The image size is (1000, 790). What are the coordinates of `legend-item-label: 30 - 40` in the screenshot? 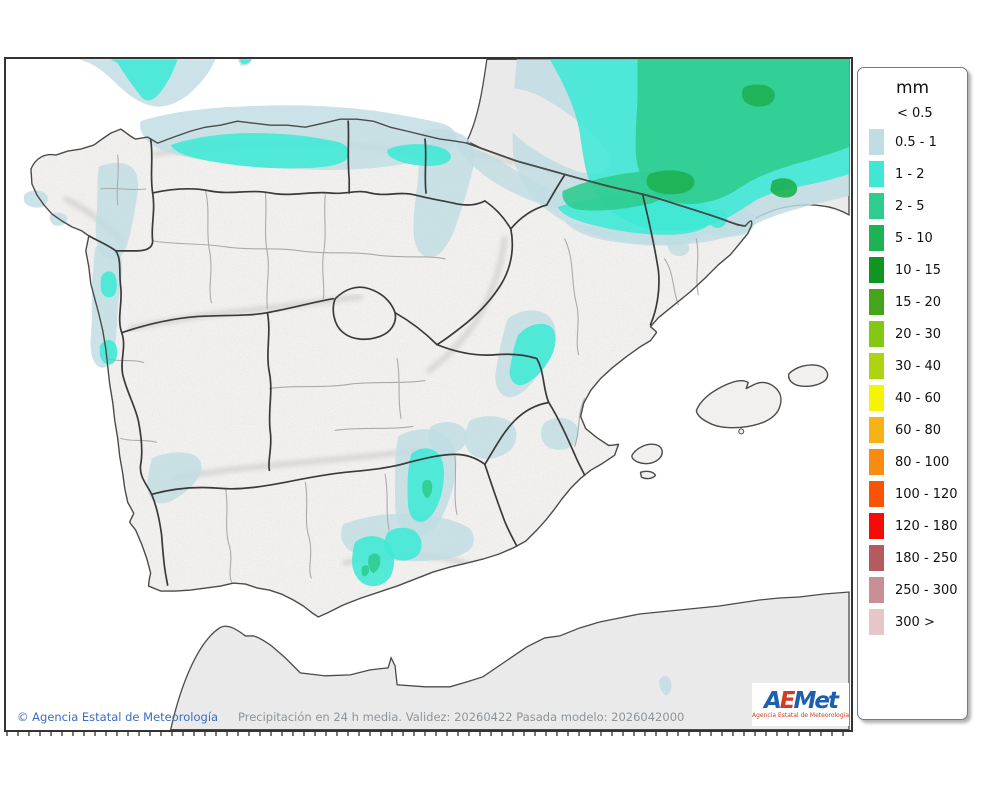 It's located at (918, 366).